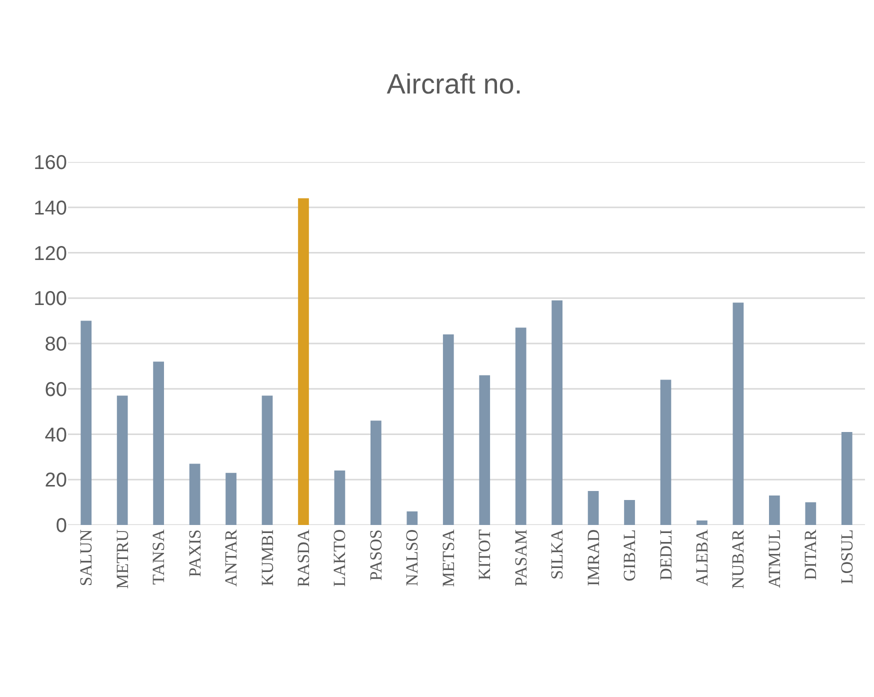 Image resolution: width=874 pixels, height=697 pixels. What do you see at coordinates (376, 555) in the screenshot?
I see `x-tick-label: PASOS` at bounding box center [376, 555].